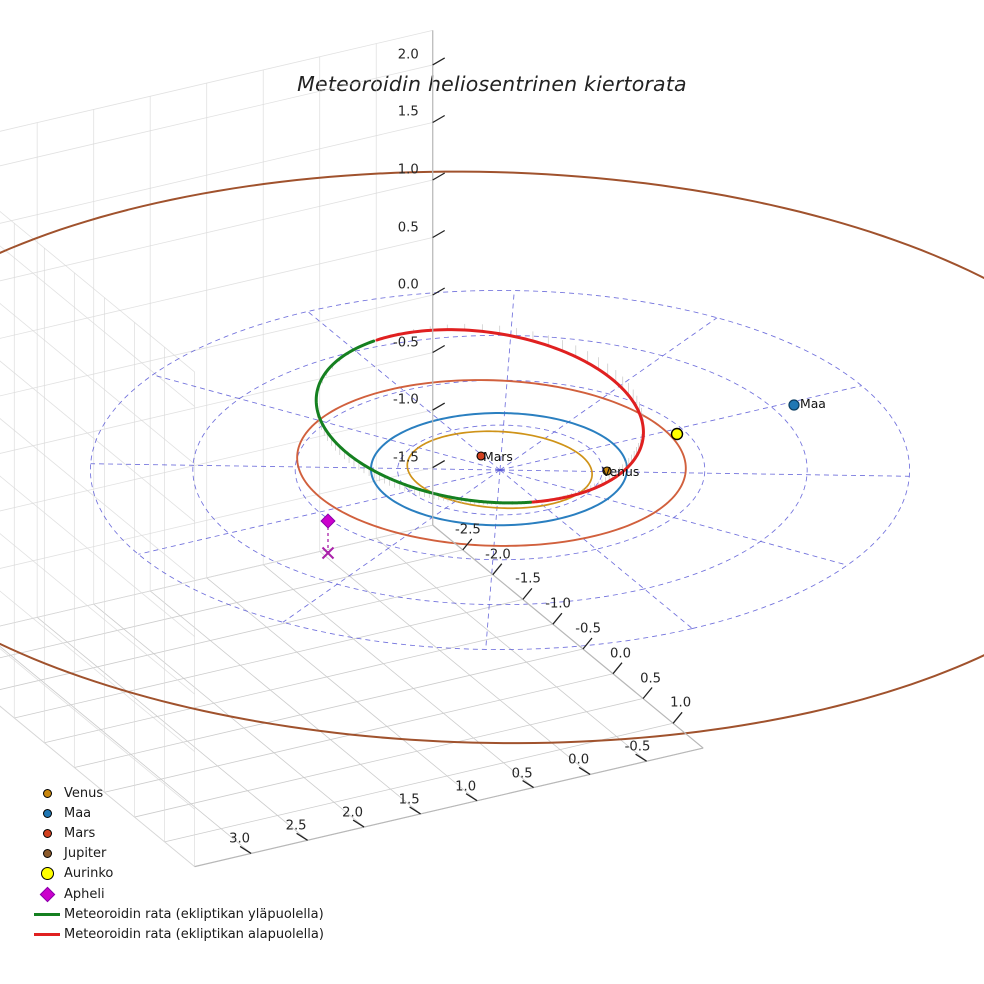 The image size is (984, 984). Describe the element at coordinates (558, 604) in the screenshot. I see `x-tick-label-3: -1.0` at that location.